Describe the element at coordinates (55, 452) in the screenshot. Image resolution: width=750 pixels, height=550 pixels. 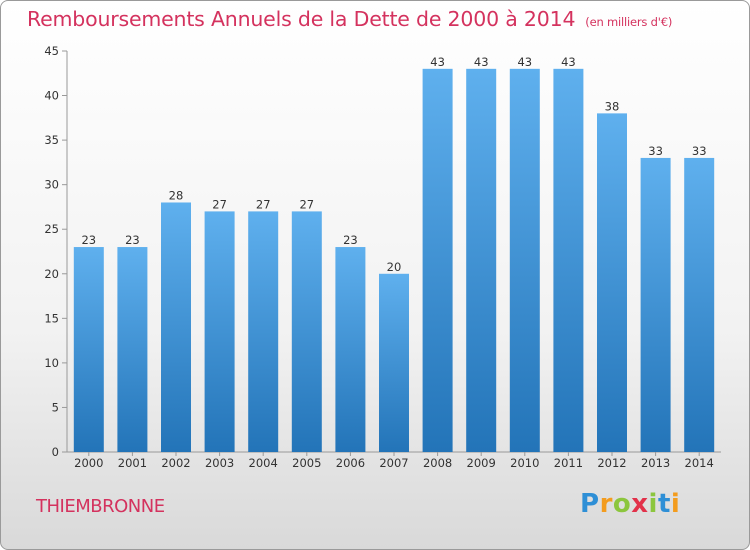
I see `y-tick-label: 0` at that location.